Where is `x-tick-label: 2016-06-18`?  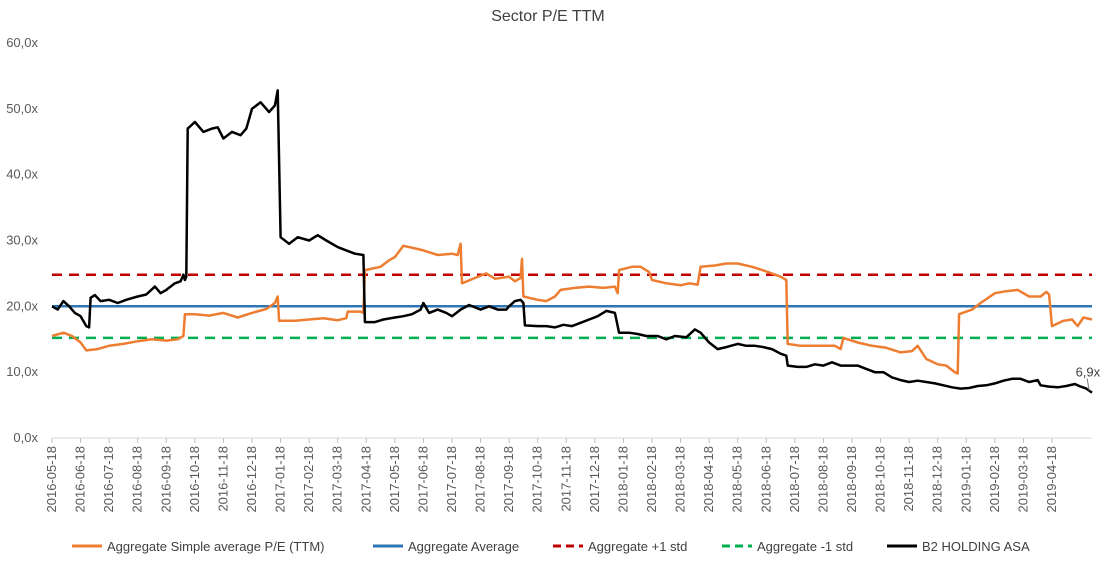 x-tick-label: 2016-06-18 is located at coordinates (80, 479).